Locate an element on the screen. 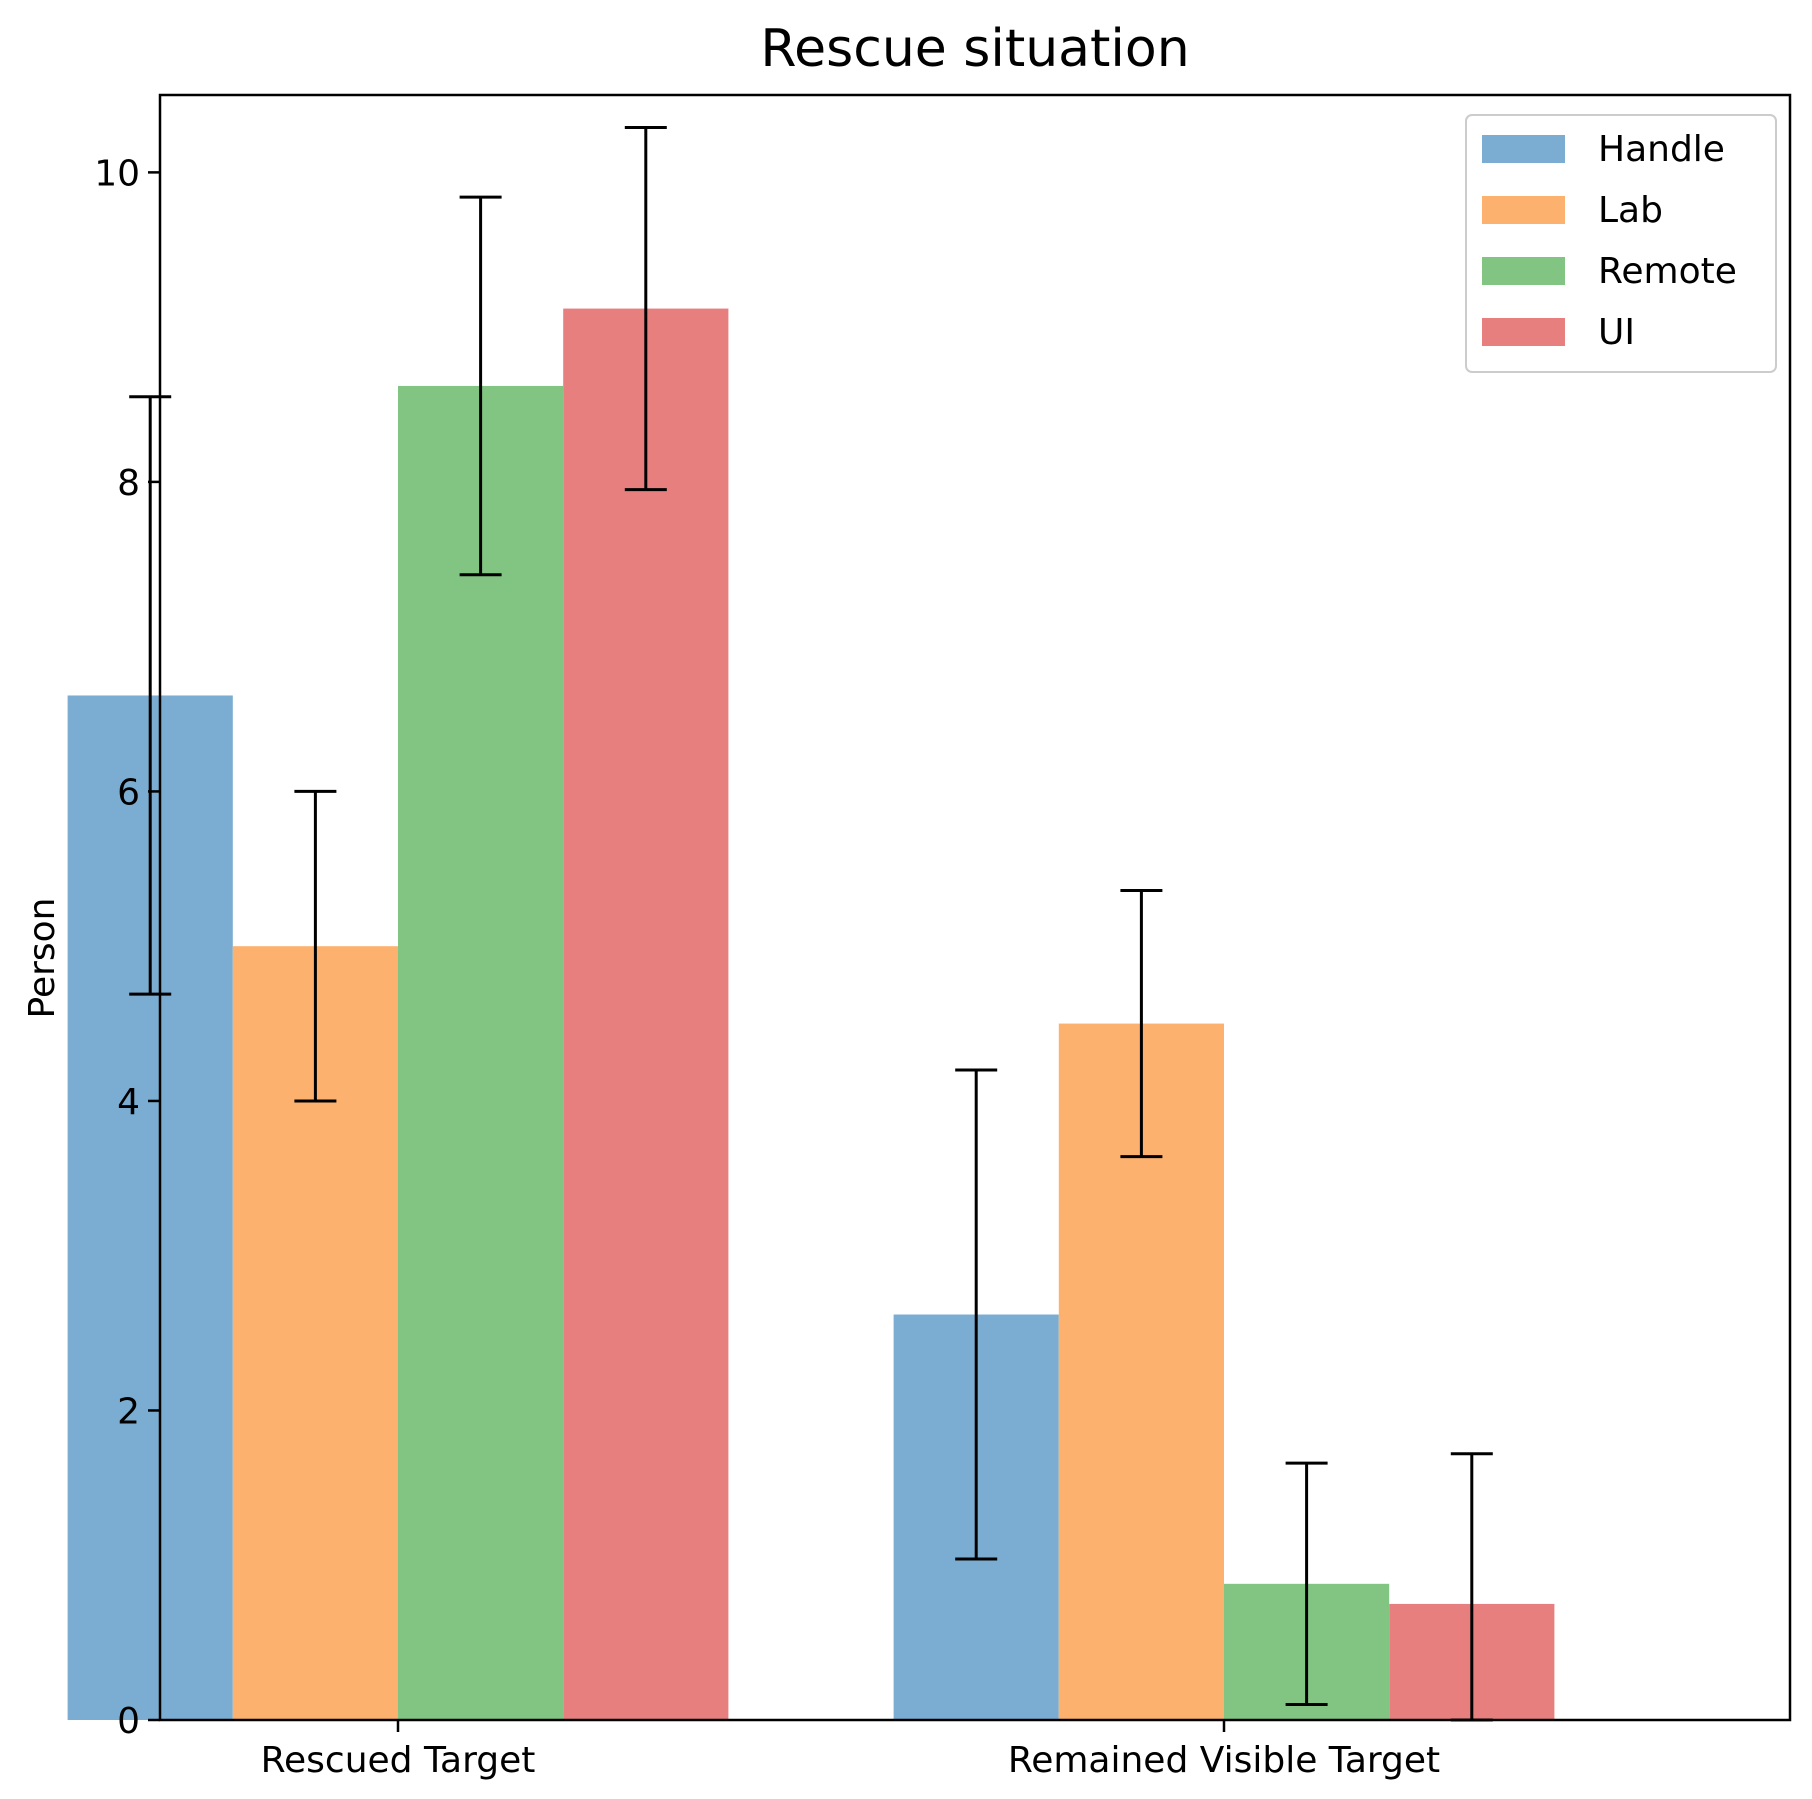 Image resolution: width=1812 pixels, height=1799 pixels. legend-item-remote: Remote is located at coordinates (1609, 271).